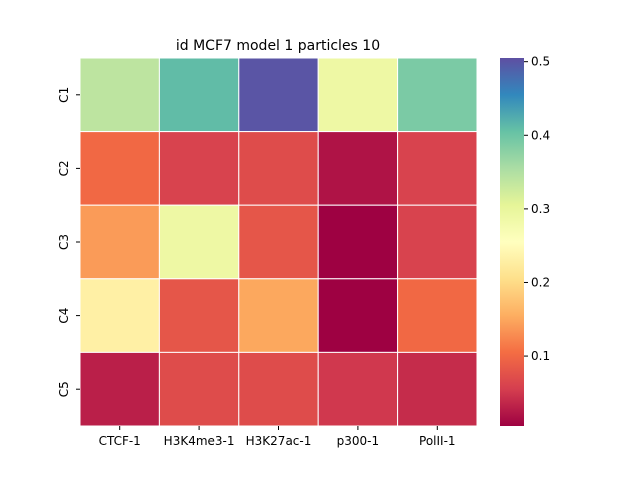 This screenshot has height=484, width=640. What do you see at coordinates (540, 135) in the screenshot?
I see `colorbar-tick-label: 0.4` at bounding box center [540, 135].